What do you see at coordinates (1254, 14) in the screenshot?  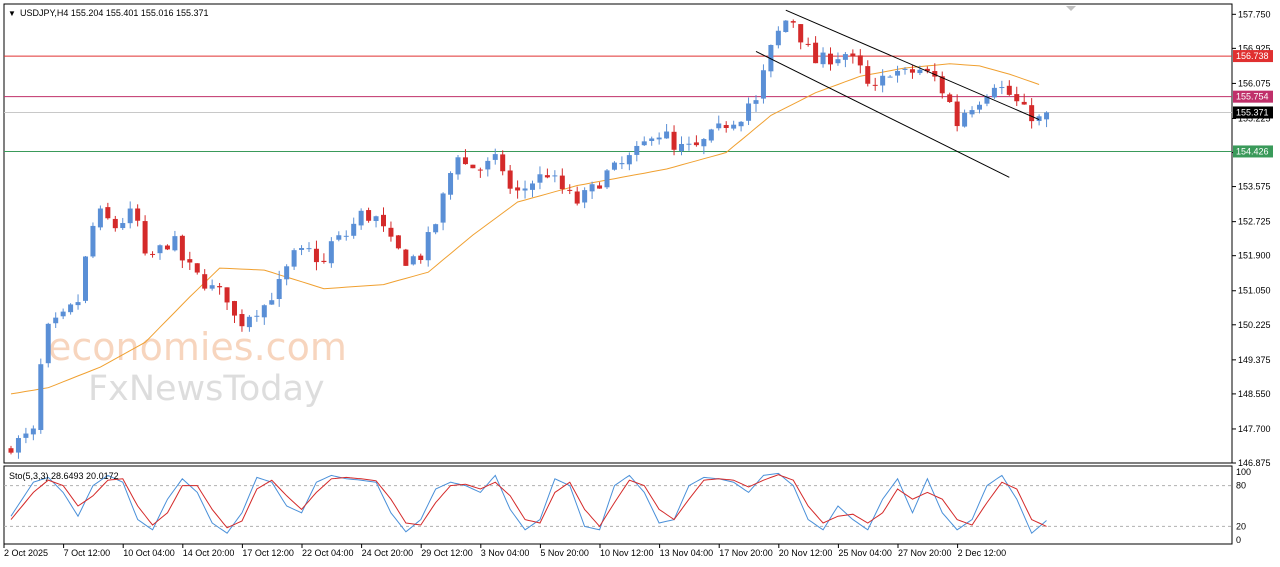 I see `price-tick-label: 157.750` at bounding box center [1254, 14].